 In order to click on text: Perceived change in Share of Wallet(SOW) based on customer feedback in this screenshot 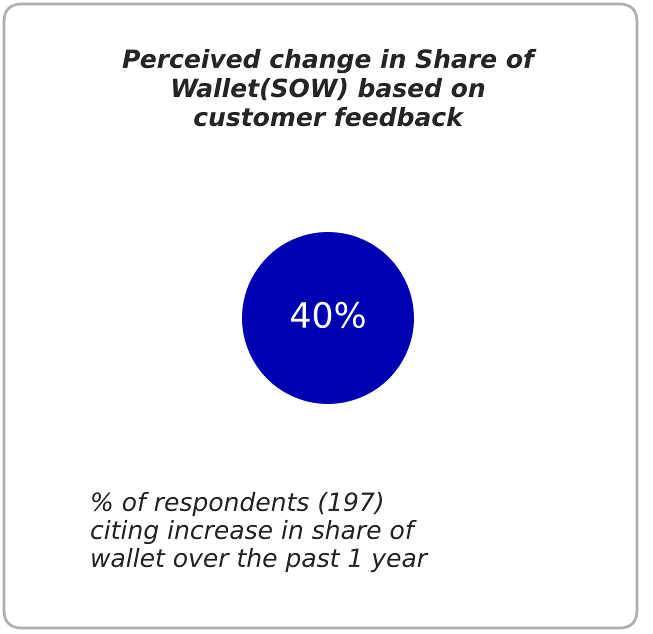, I will do `click(329, 87)`.